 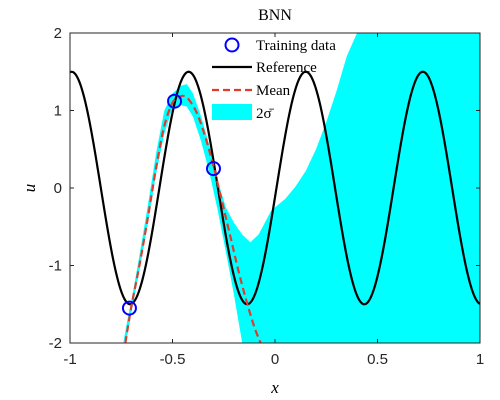 I want to click on legend-entry-reference: Reference, so click(x=264, y=68).